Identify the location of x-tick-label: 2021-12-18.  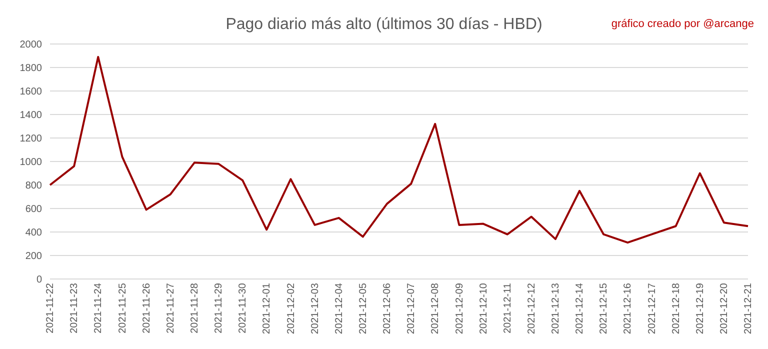
(676, 308).